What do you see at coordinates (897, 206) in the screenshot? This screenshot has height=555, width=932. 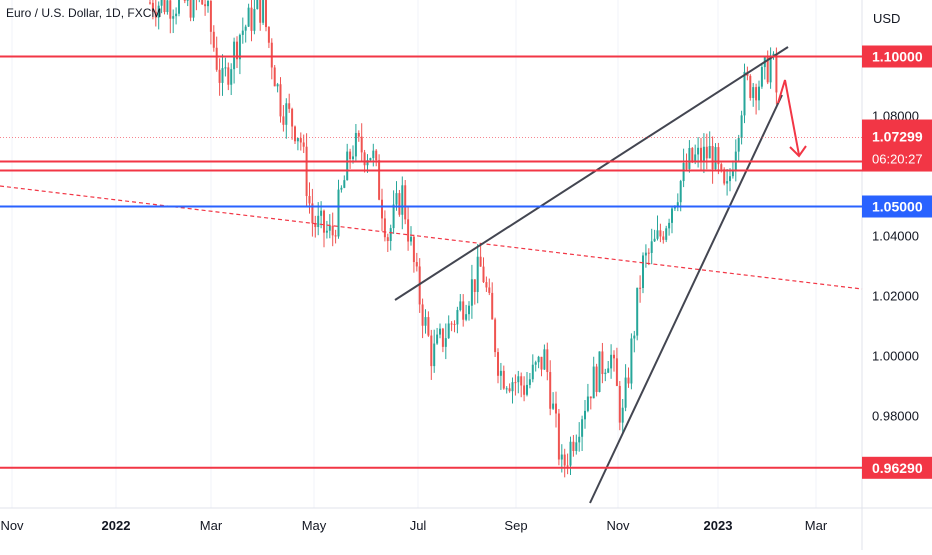 I see `price-label-badge: 1.05000` at bounding box center [897, 206].